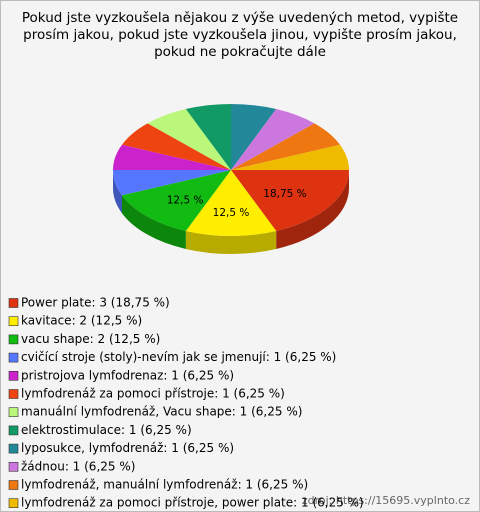 This screenshot has width=480, height=512. I want to click on legend-label: žádnou: 1 (6,25 %), so click(78, 466).